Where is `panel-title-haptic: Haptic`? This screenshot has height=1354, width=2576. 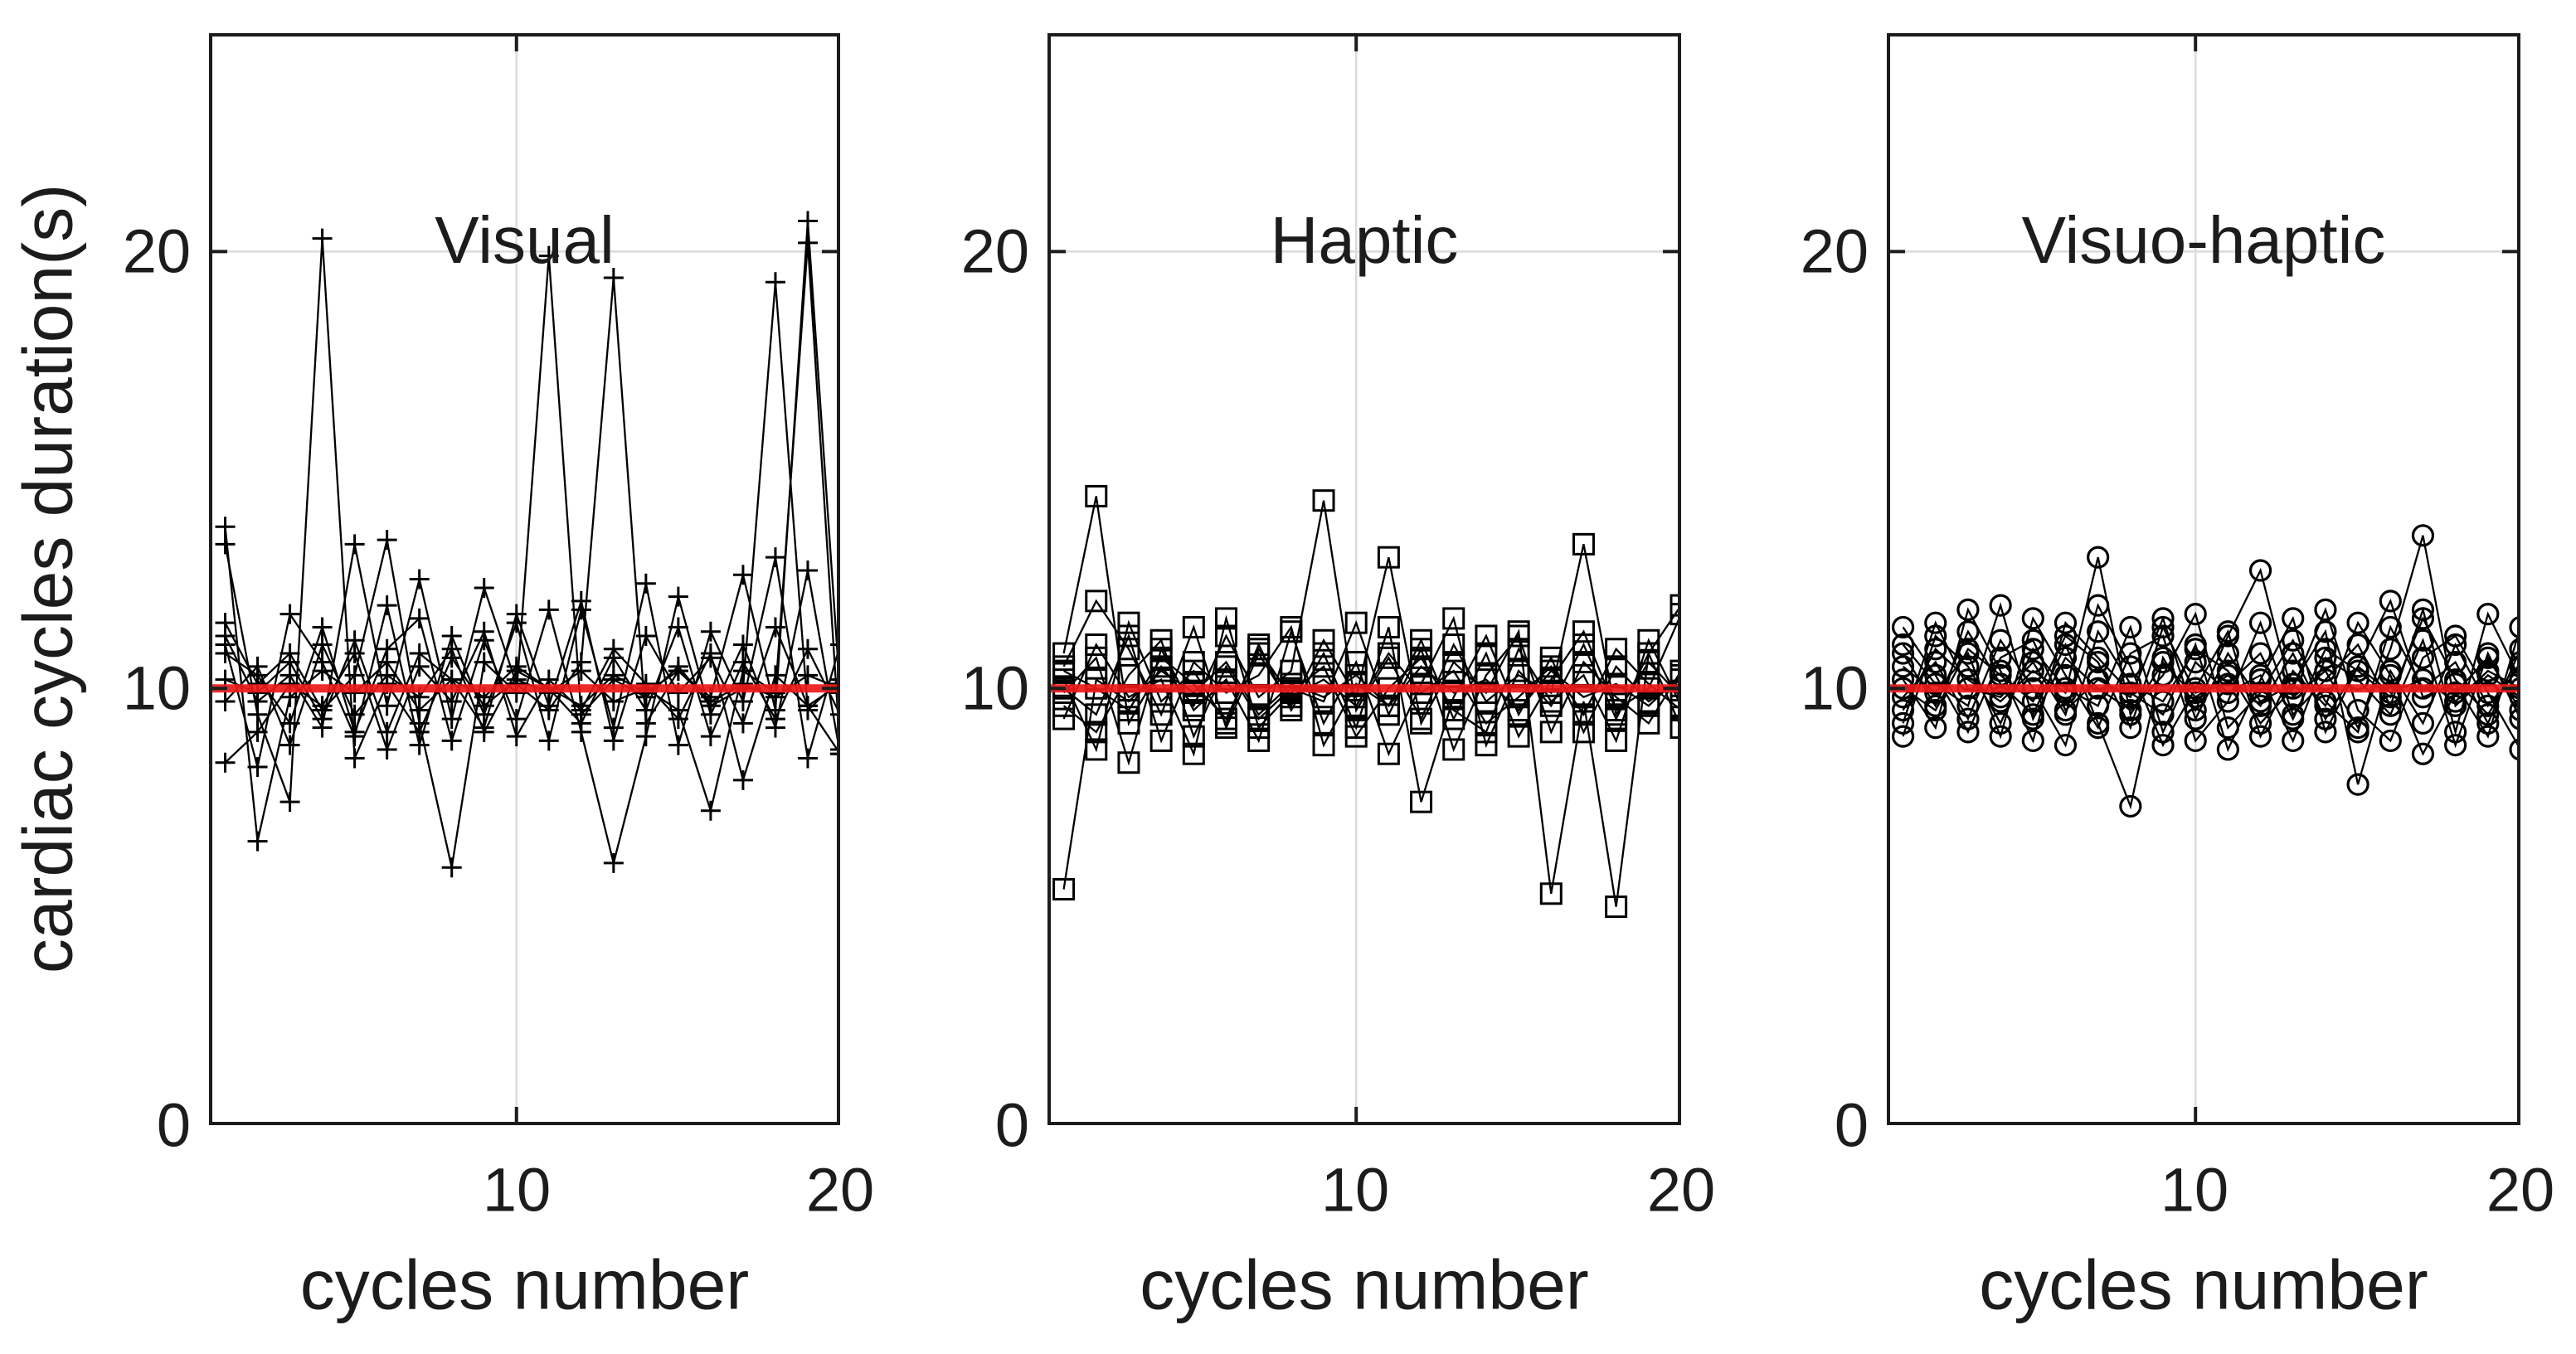 panel-title-haptic: Haptic is located at coordinates (1365, 240).